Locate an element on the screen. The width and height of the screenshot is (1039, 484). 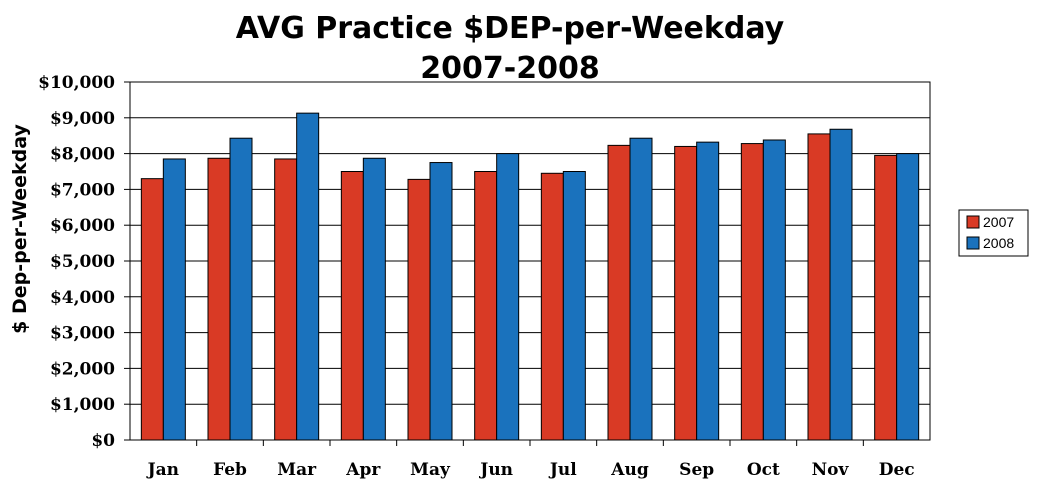
legend-swatch-2007 is located at coordinates (973, 222).